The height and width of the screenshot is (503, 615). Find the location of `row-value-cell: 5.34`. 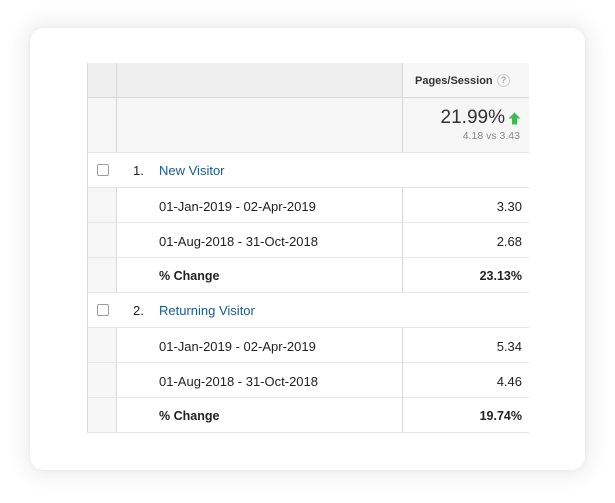

row-value-cell: 5.34 is located at coordinates (465, 345).